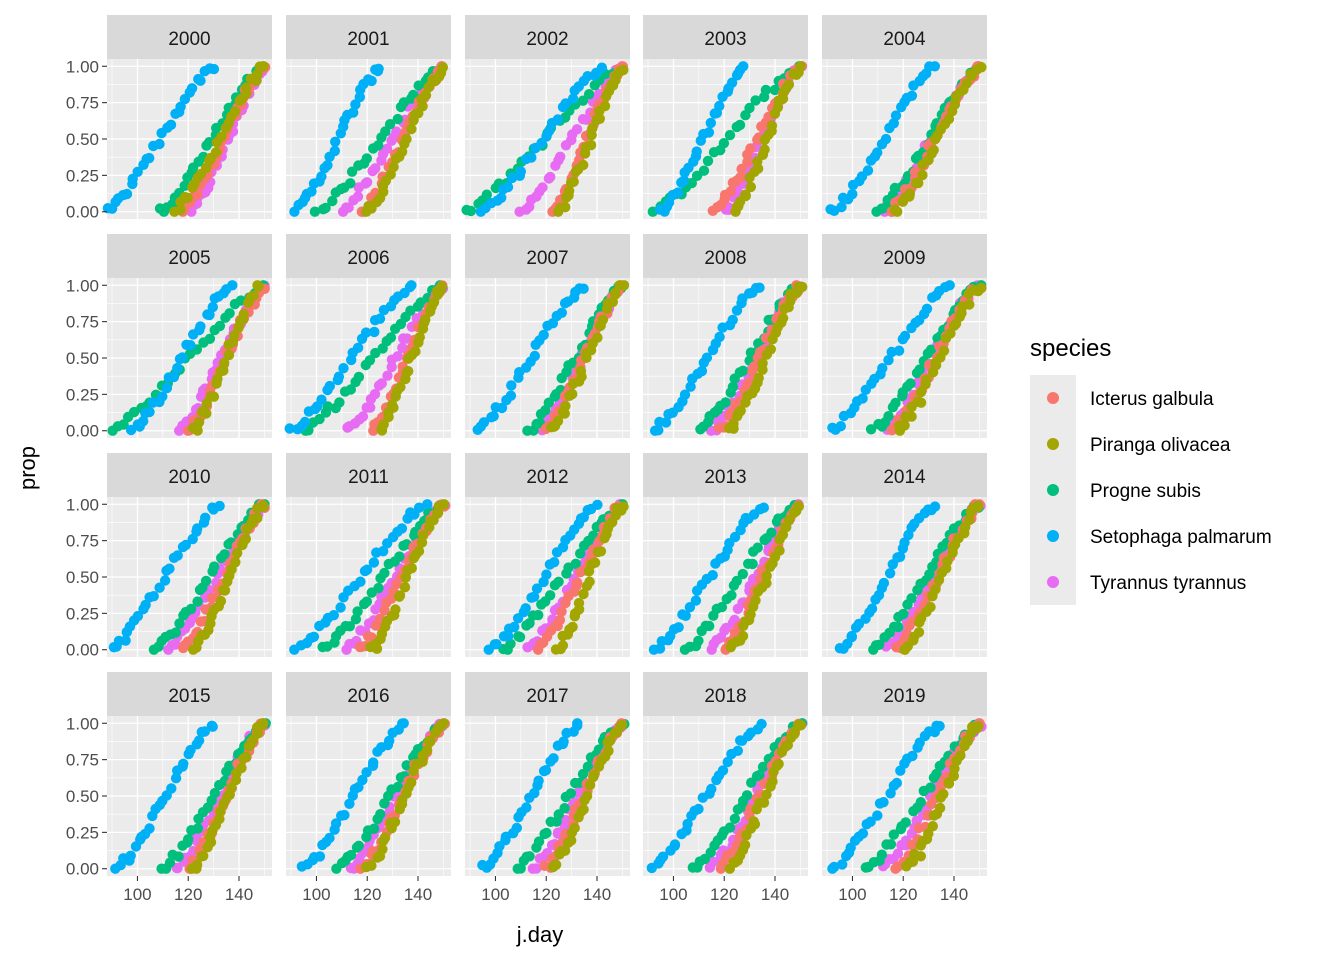 The height and width of the screenshot is (960, 1344). What do you see at coordinates (547, 39) in the screenshot?
I see `facet-strip-label: 2002` at bounding box center [547, 39].